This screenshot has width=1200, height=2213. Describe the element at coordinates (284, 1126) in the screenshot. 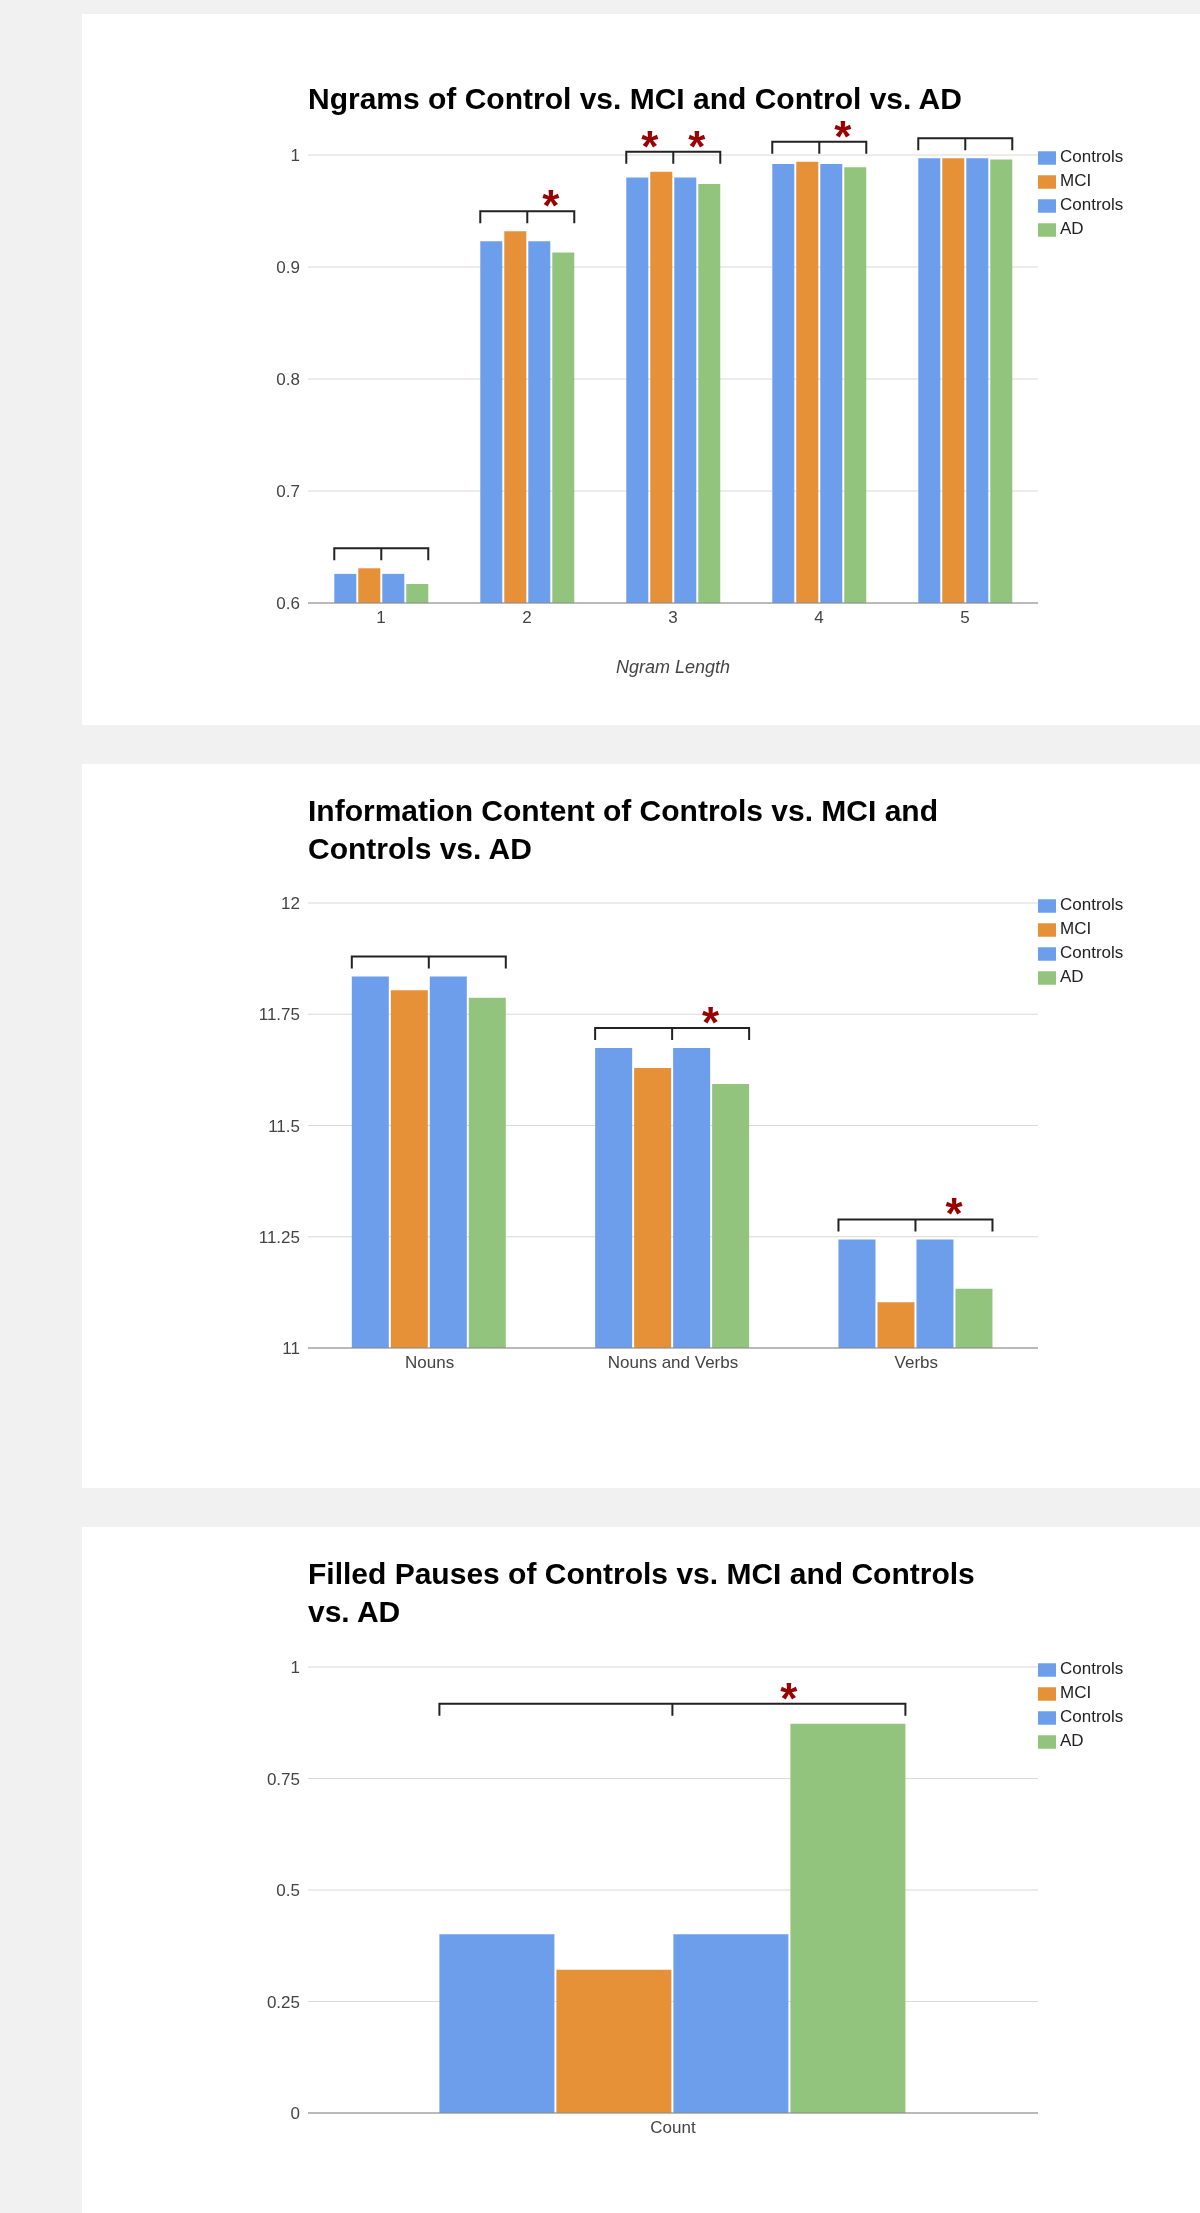

I see `y-tick-label: 11.5` at that location.